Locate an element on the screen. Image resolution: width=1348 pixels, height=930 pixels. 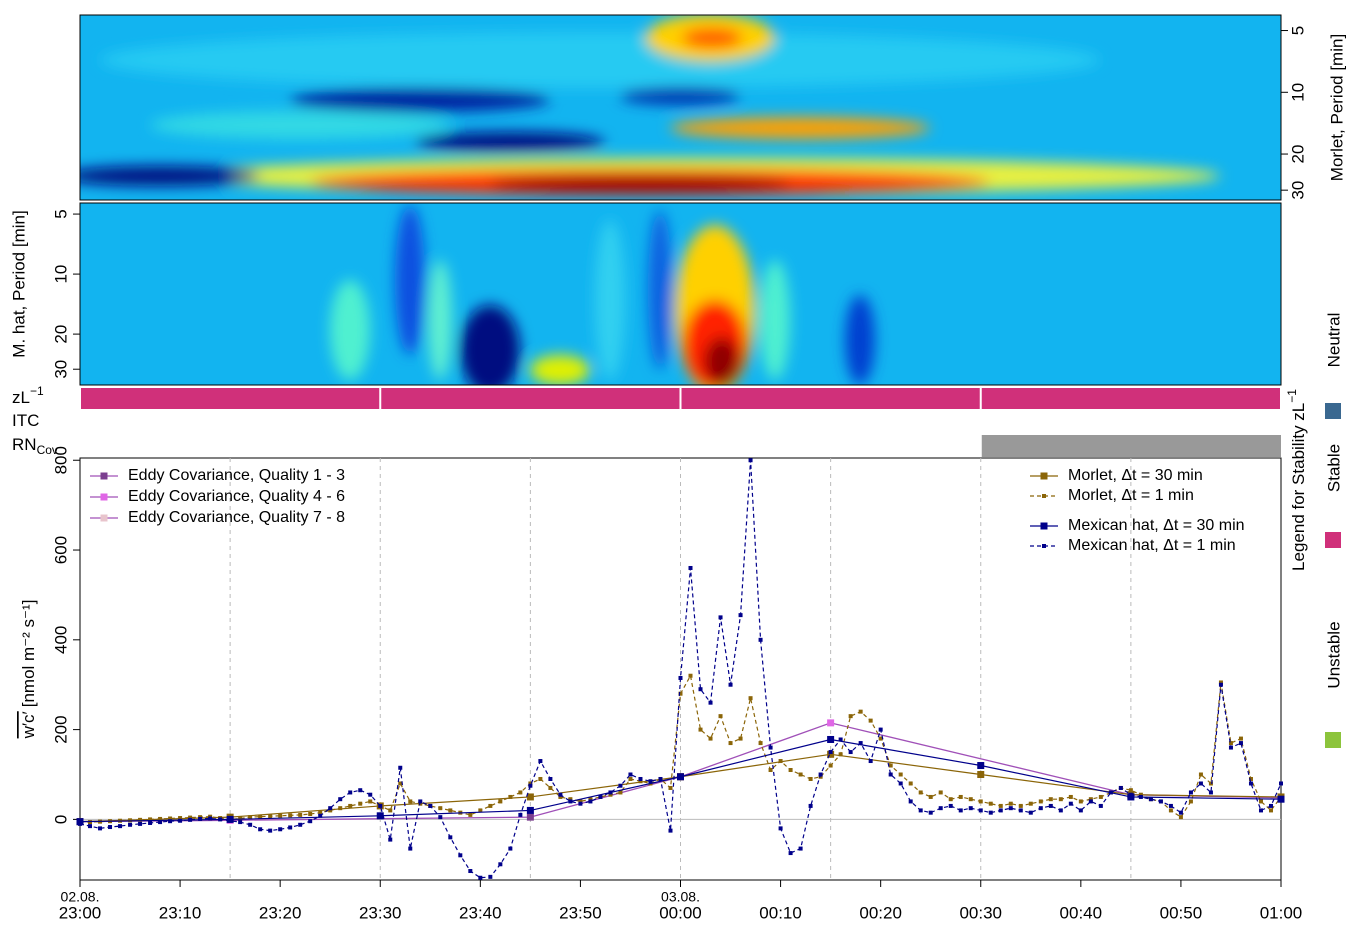
x-tick-label: 23:10 is located at coordinates (180, 912).